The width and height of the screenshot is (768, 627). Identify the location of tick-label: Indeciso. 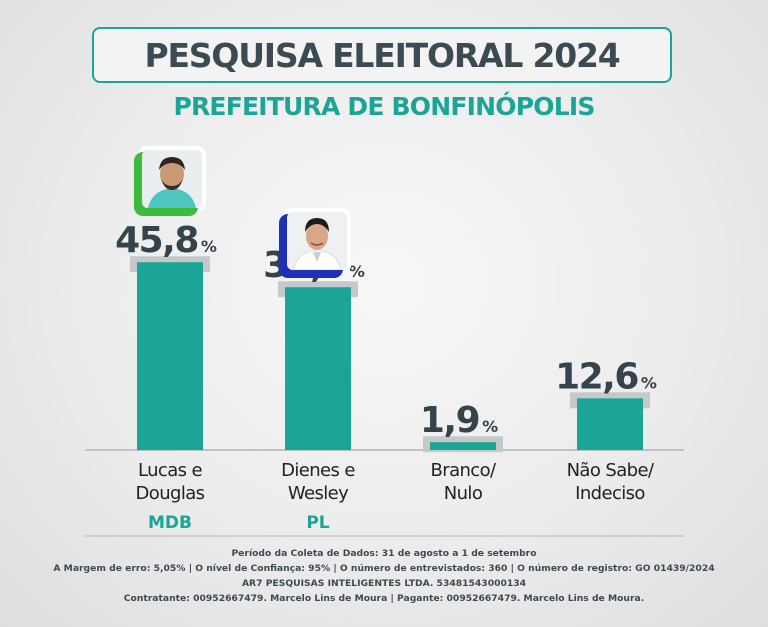
(610, 493).